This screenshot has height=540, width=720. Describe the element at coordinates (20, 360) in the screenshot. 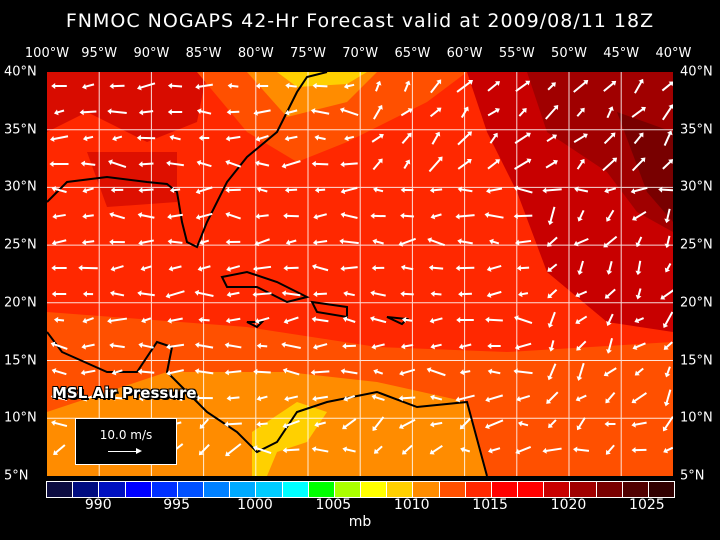

I see `latitude-label-left: 15°N` at that location.